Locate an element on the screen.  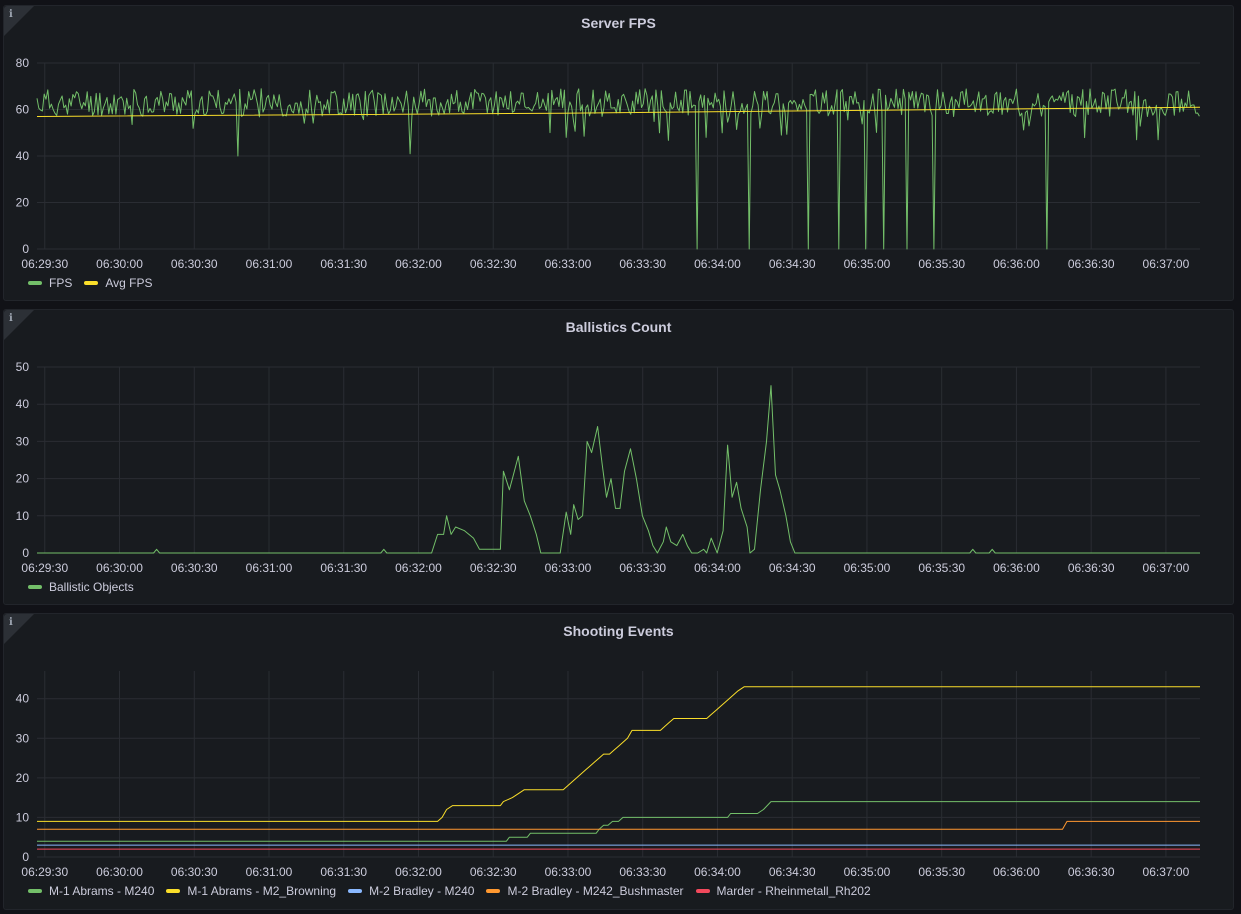
legend-label: Ballistic Objects is located at coordinates (91, 587).